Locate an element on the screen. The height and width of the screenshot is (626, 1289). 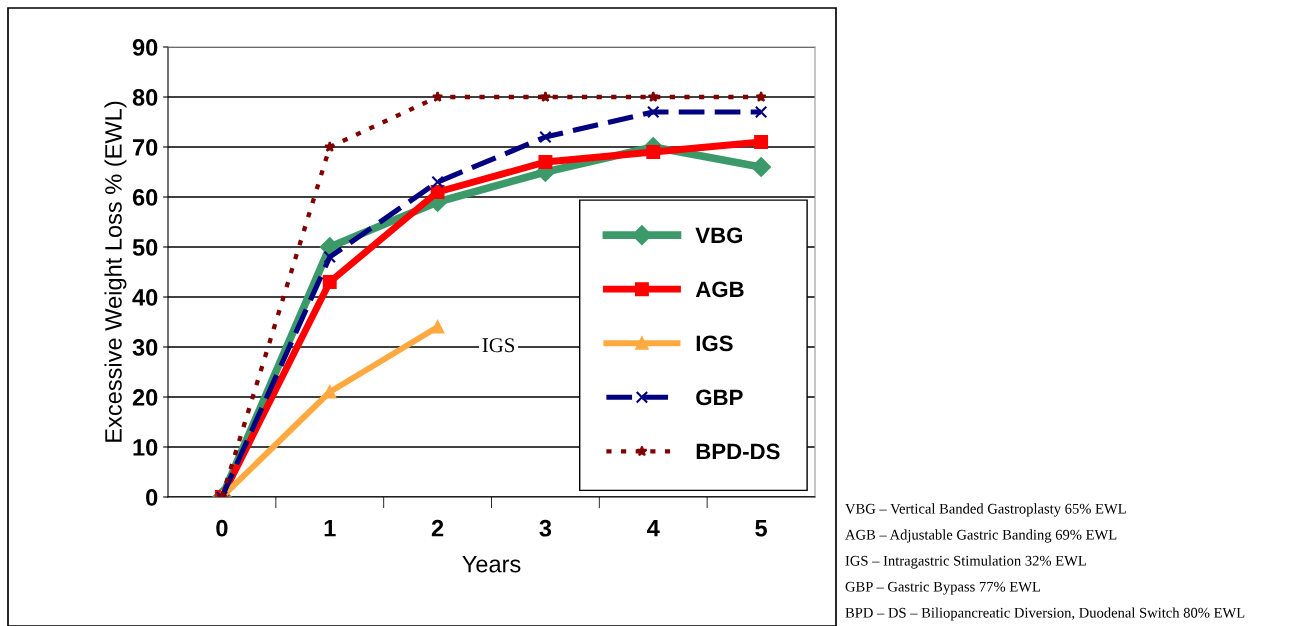
legend-label: GBP is located at coordinates (719, 397).